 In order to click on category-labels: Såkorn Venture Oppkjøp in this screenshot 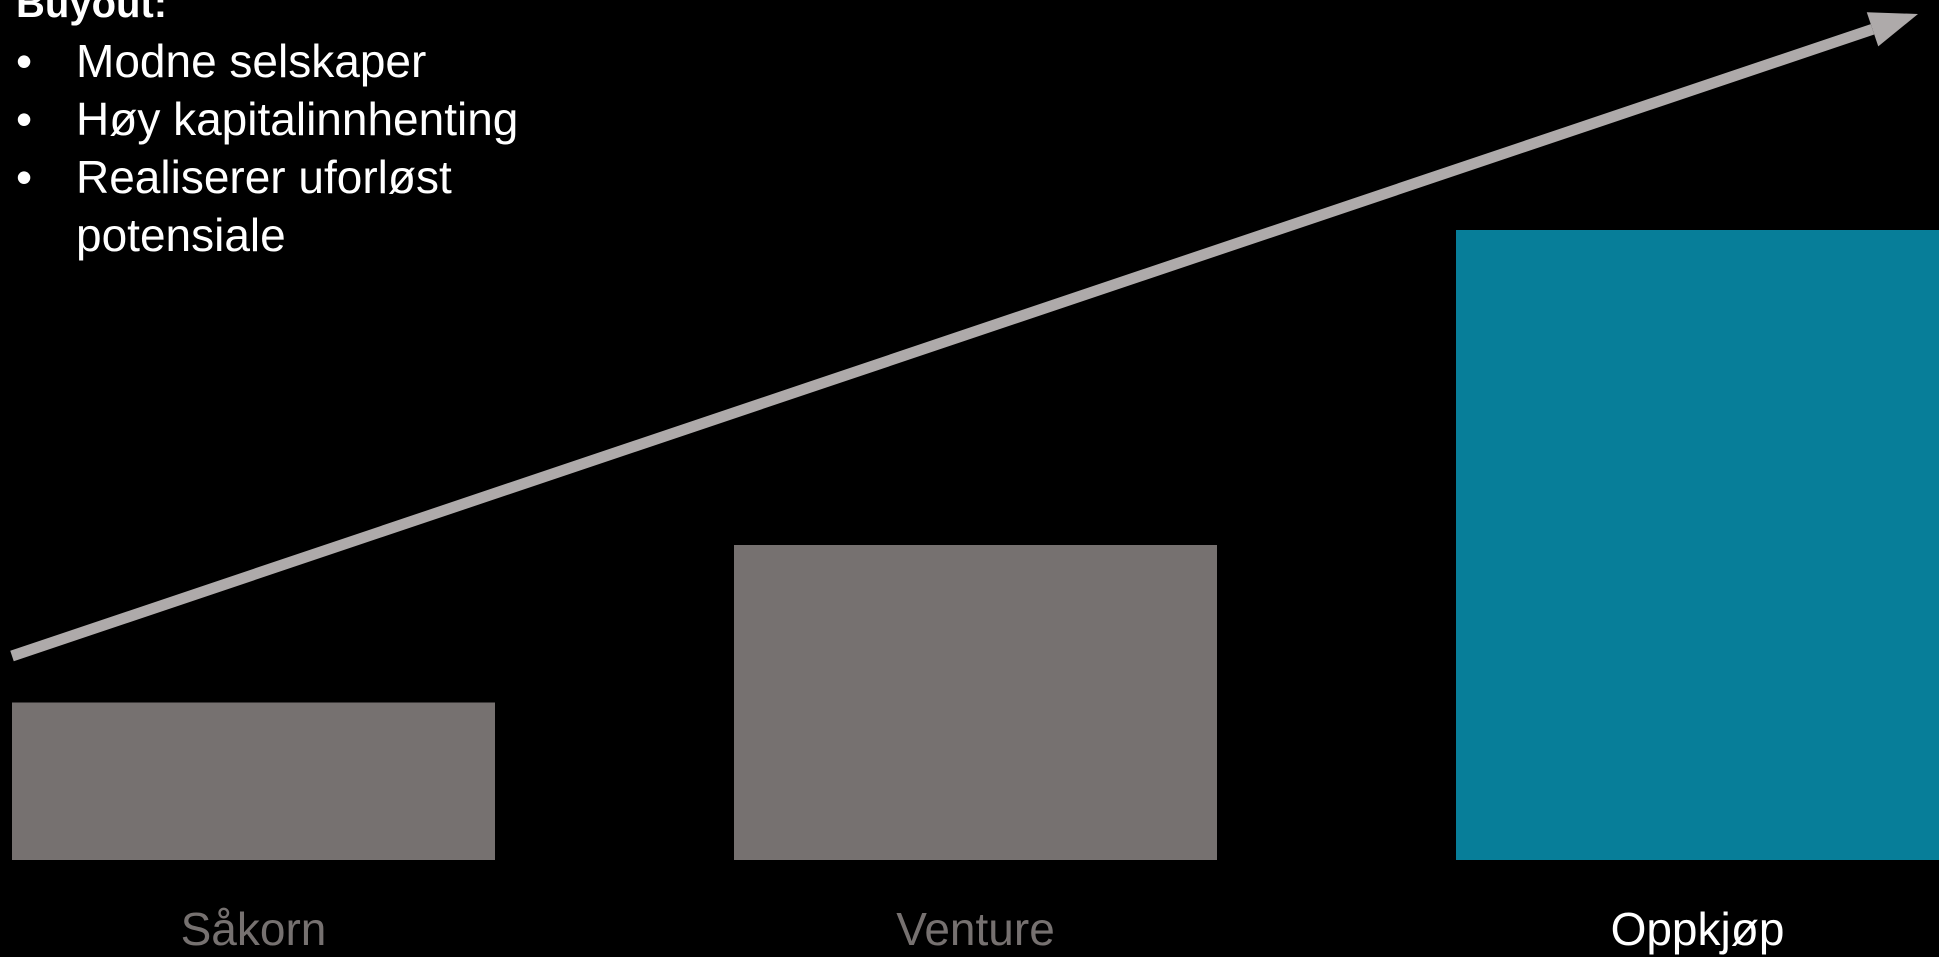, I will do `click(983, 929)`.